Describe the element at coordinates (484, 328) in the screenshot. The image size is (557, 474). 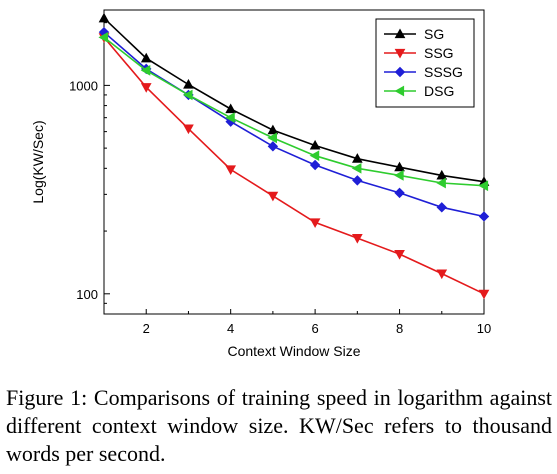
I see `x-tick-label: 10` at that location.